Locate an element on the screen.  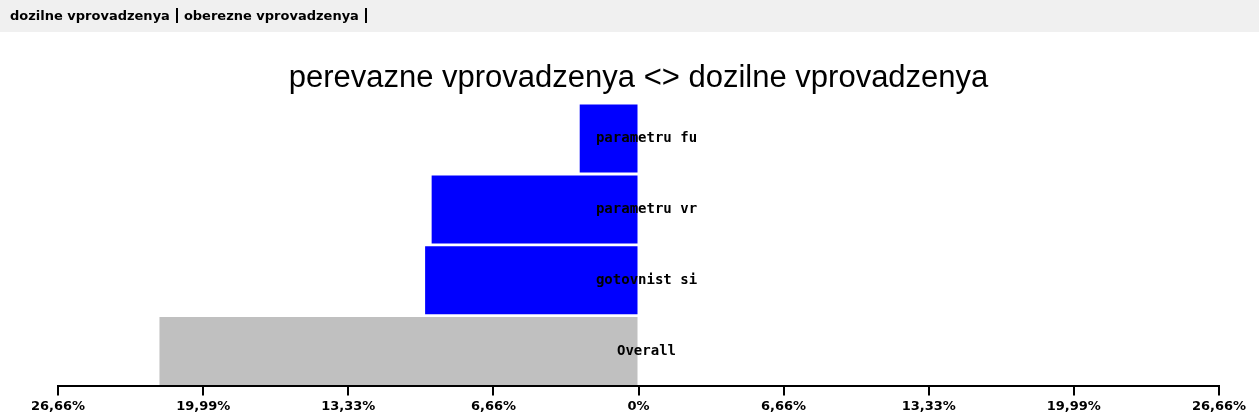
text: oberezne vprovadzenya is located at coordinates (272, 15).